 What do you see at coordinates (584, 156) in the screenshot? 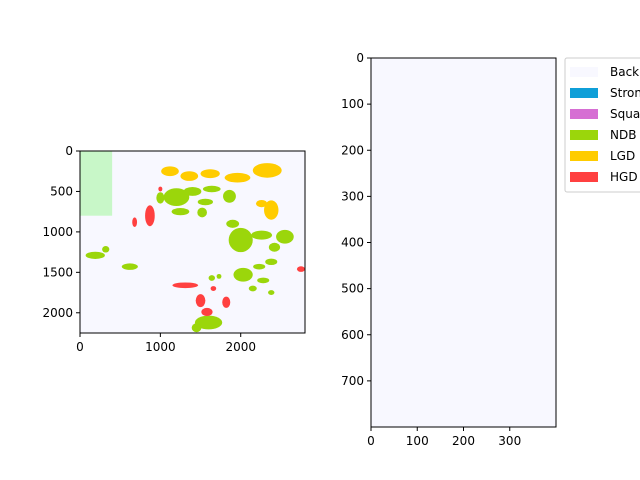
I see `legend-swatch-lgd` at bounding box center [584, 156].